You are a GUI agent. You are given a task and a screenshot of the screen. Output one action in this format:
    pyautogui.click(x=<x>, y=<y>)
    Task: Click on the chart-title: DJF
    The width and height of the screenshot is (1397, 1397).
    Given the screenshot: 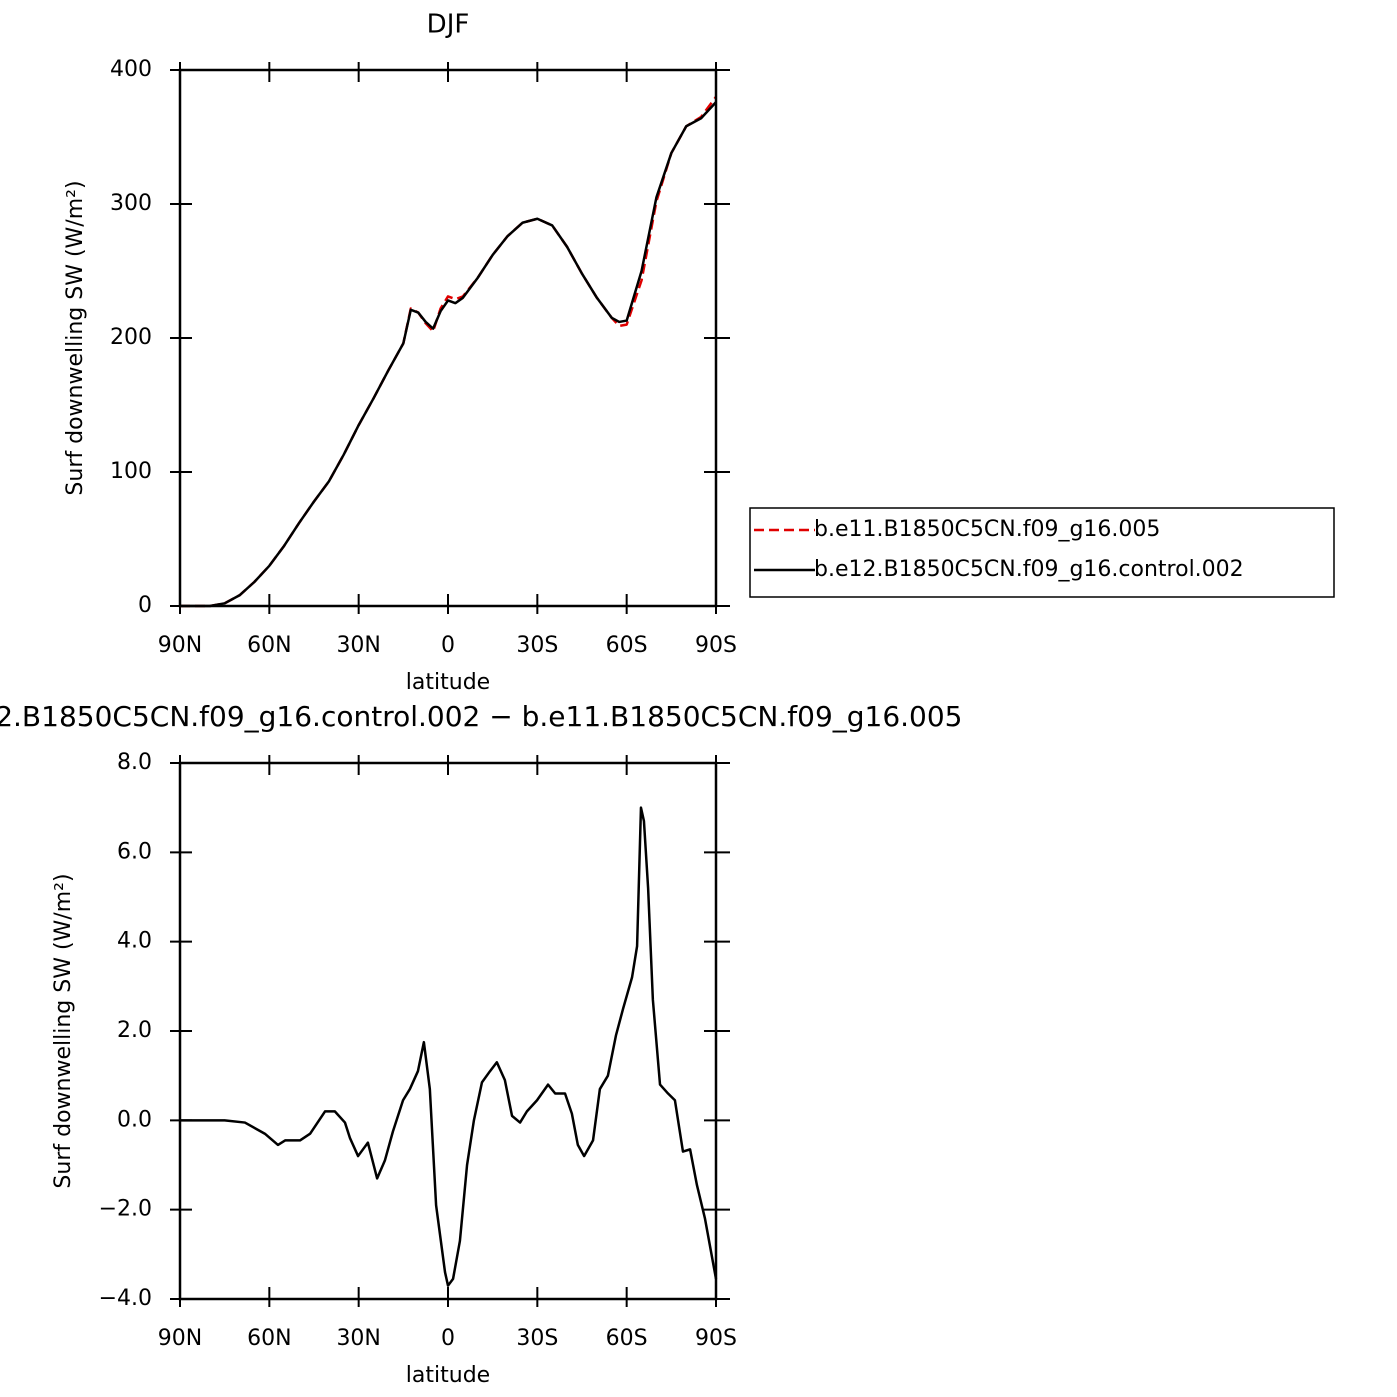 What is the action you would take?
    pyautogui.click(x=448, y=25)
    